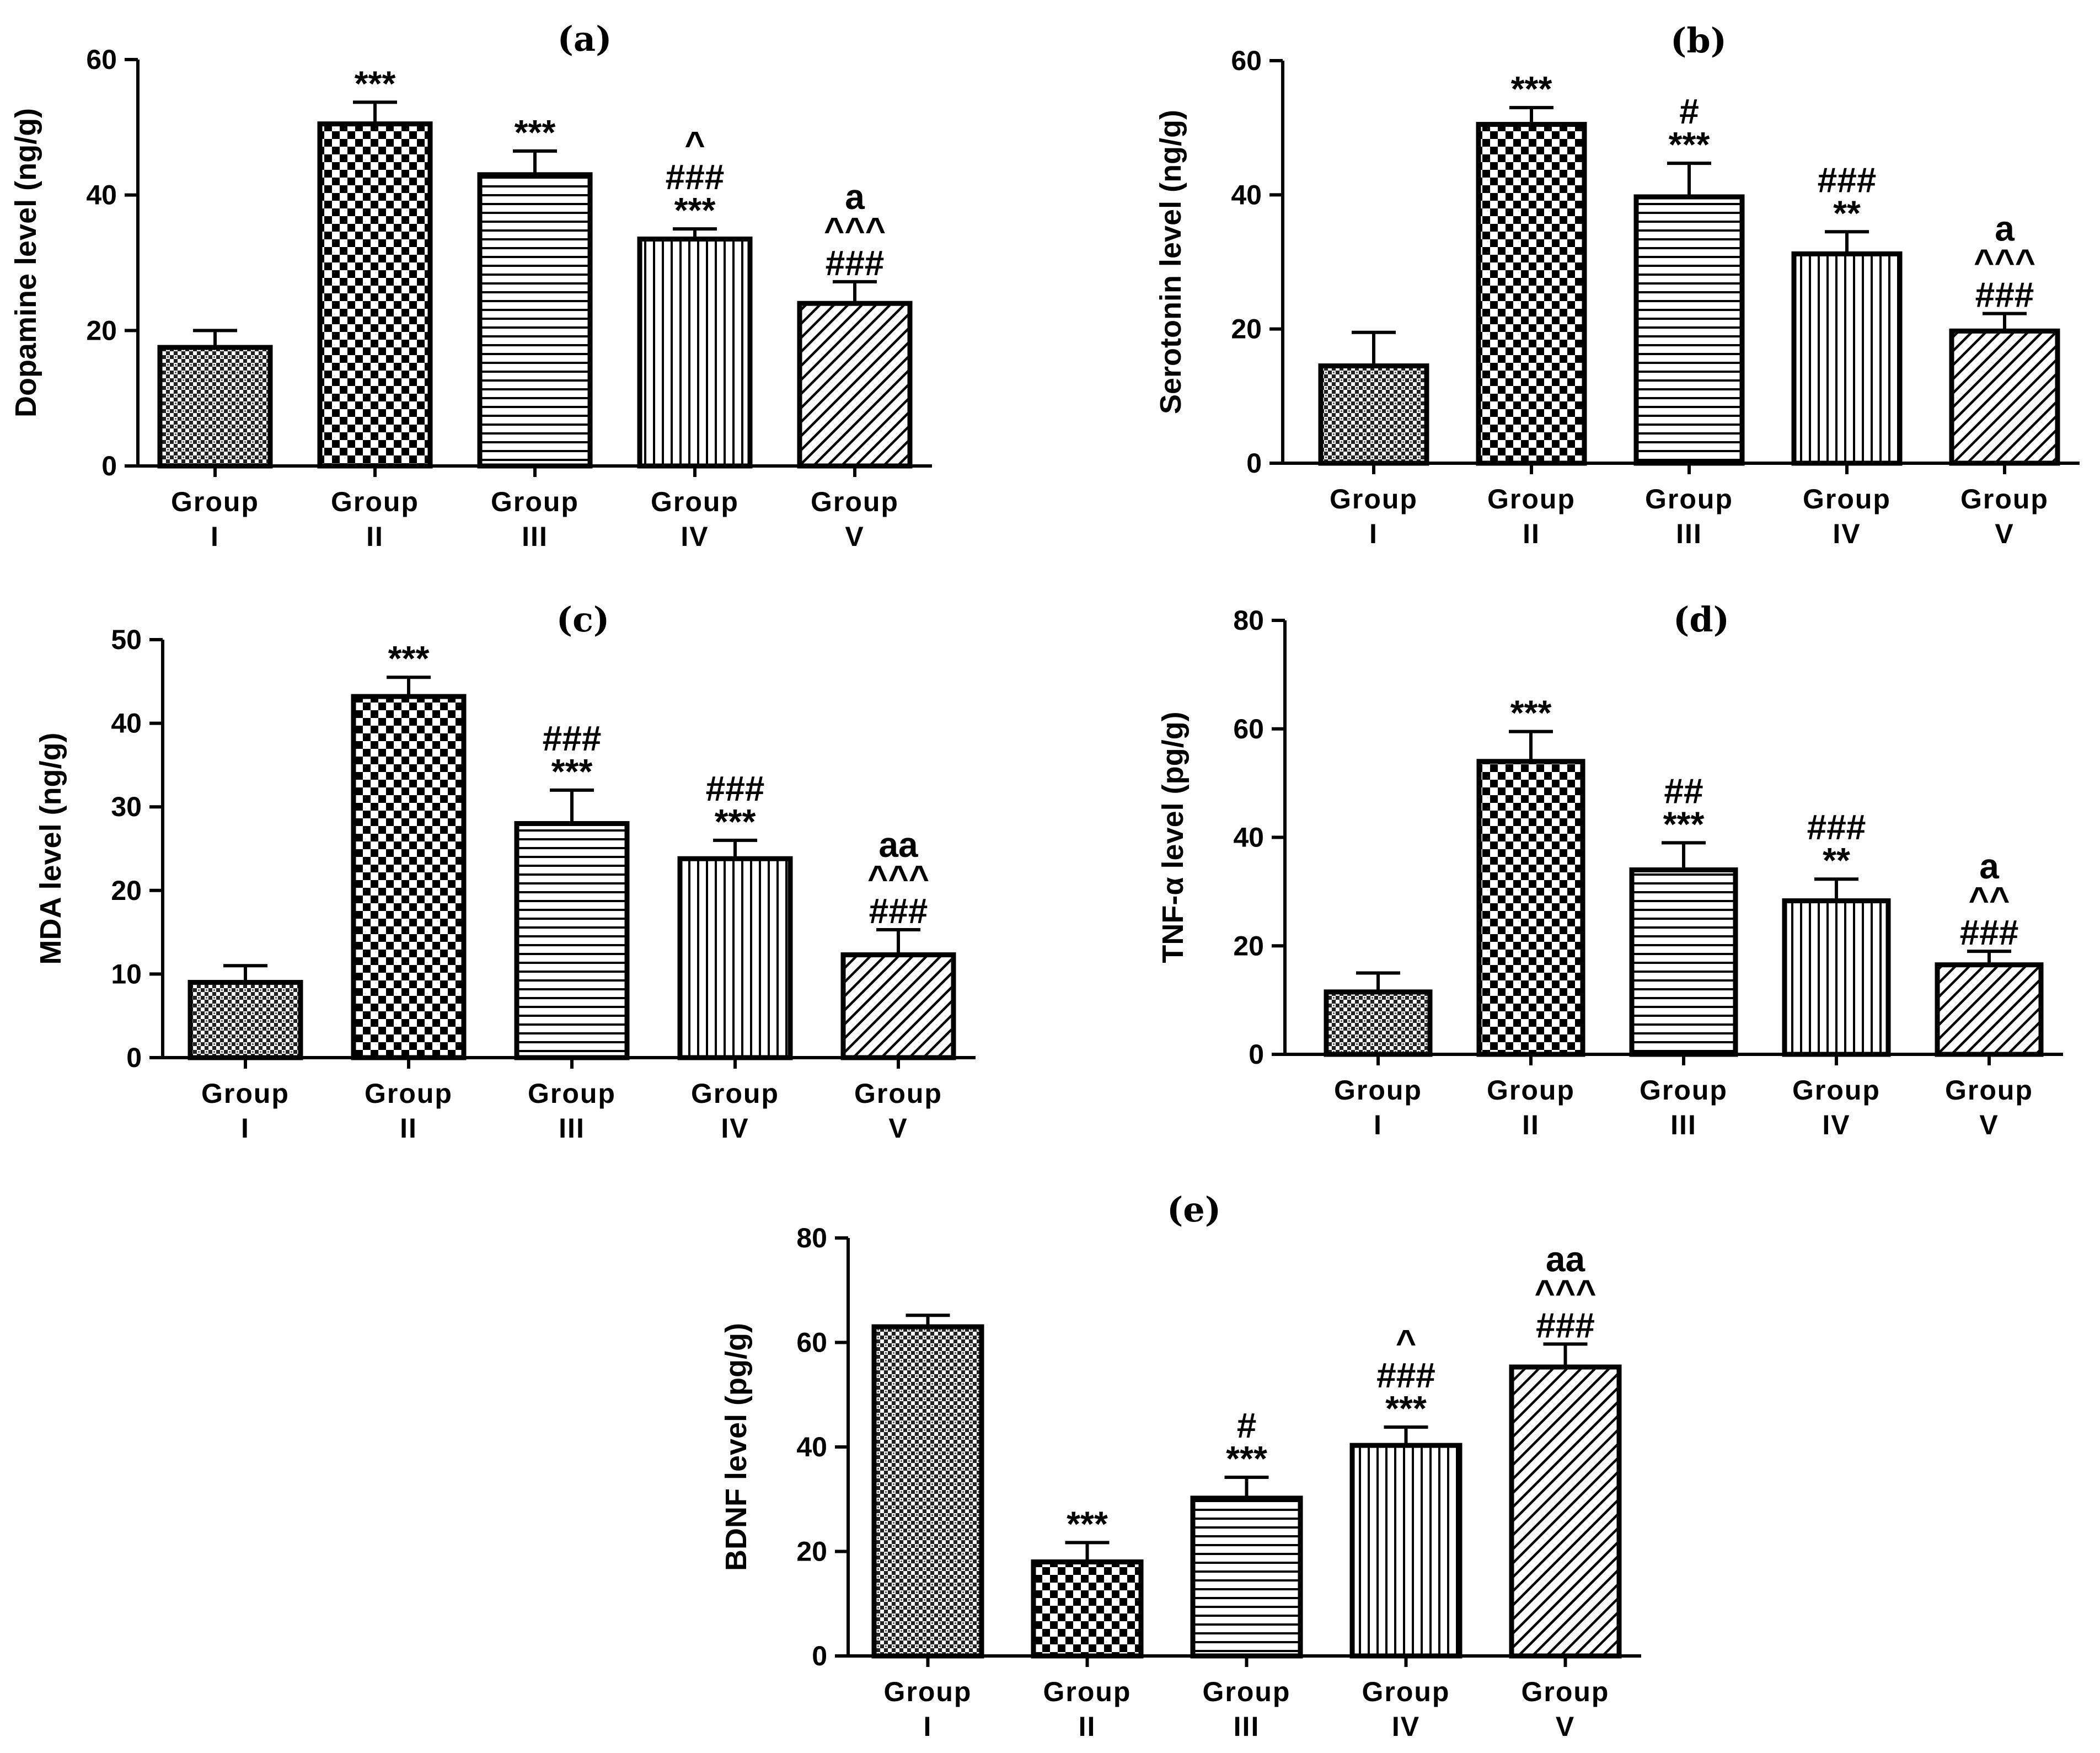 This screenshot has height=1753, width=2100. What do you see at coordinates (1173, 837) in the screenshot?
I see `y-axis-label-d: TNF-α level (pg/g)` at bounding box center [1173, 837].